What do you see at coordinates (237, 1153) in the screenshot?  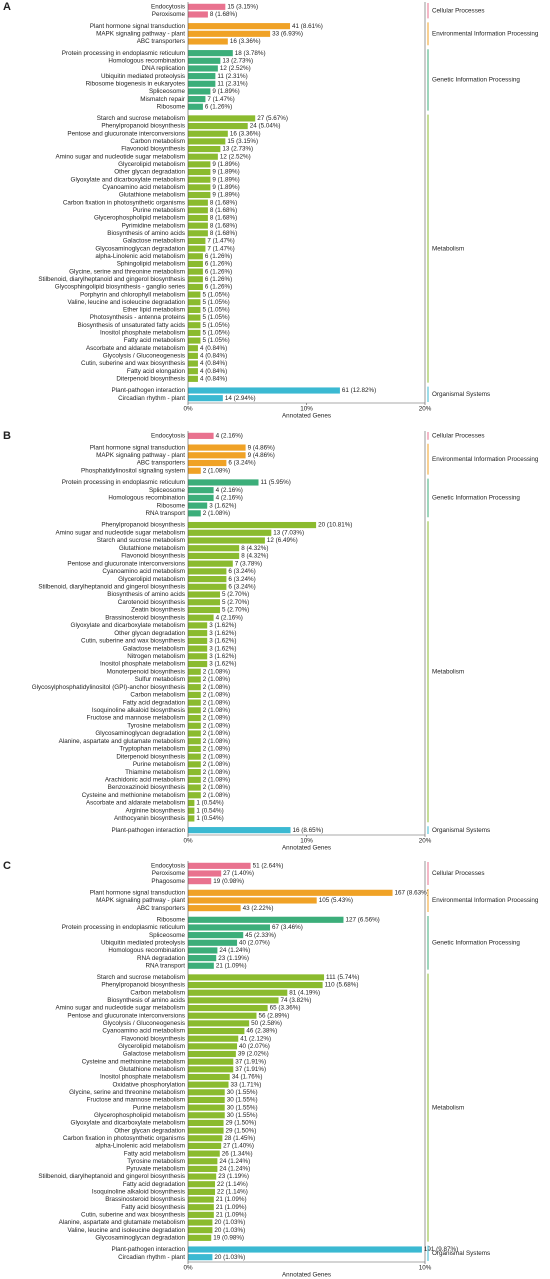 I see `value-label: 26 (1.34%)` at bounding box center [237, 1153].